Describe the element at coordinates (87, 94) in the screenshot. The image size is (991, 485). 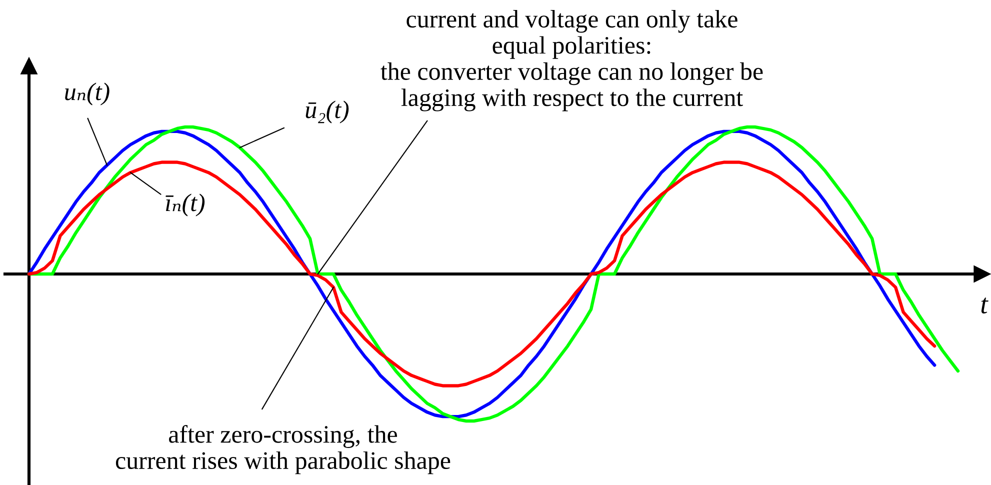
I see `series-label: uₙ(t)` at that location.